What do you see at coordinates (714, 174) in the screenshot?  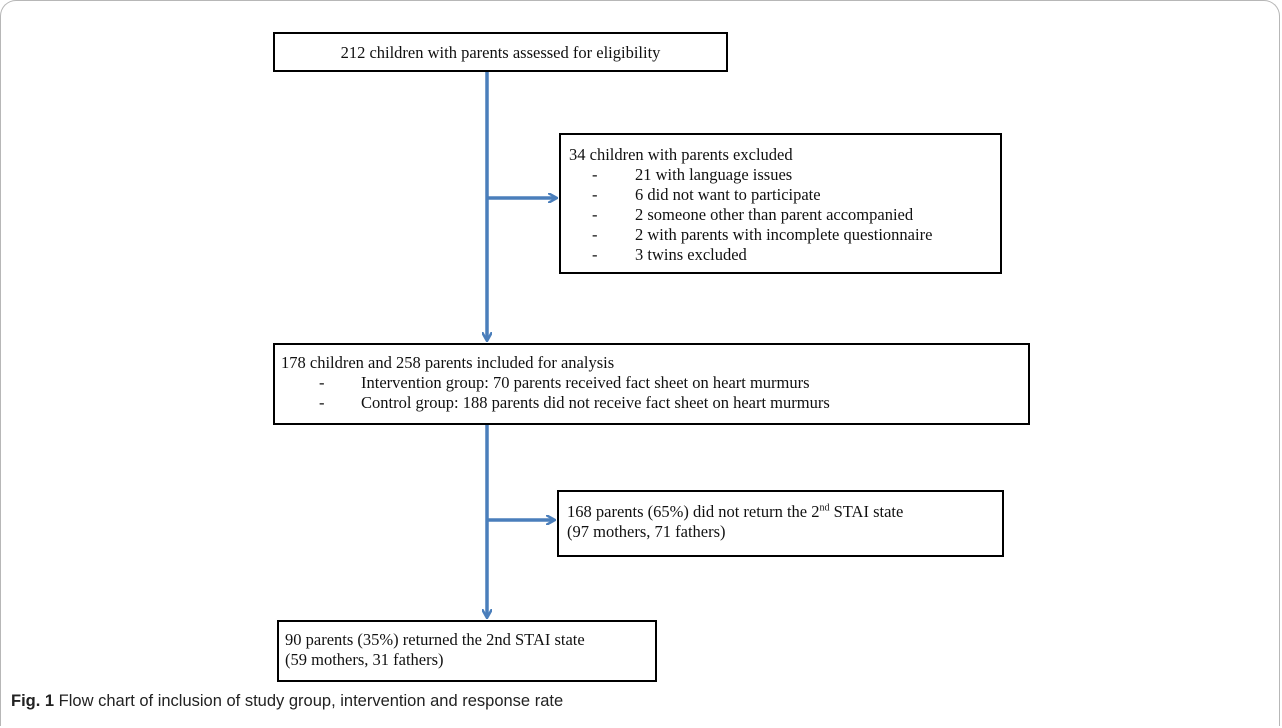 I see `excluded-item: 21 with language issues` at bounding box center [714, 174].